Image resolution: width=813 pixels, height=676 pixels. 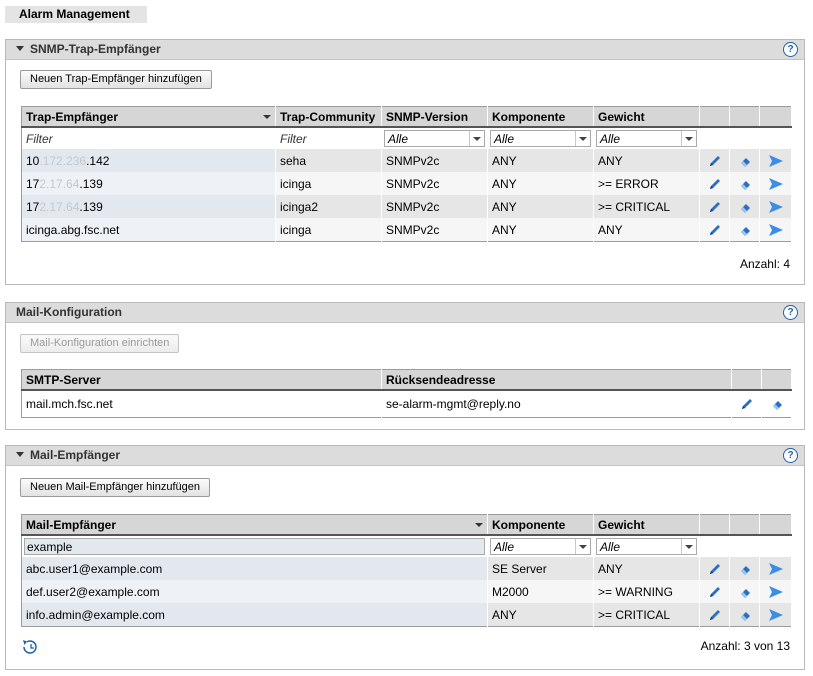 What do you see at coordinates (745, 646) in the screenshot?
I see `mail-recipients-count: Anzahl: 3 von 13` at bounding box center [745, 646].